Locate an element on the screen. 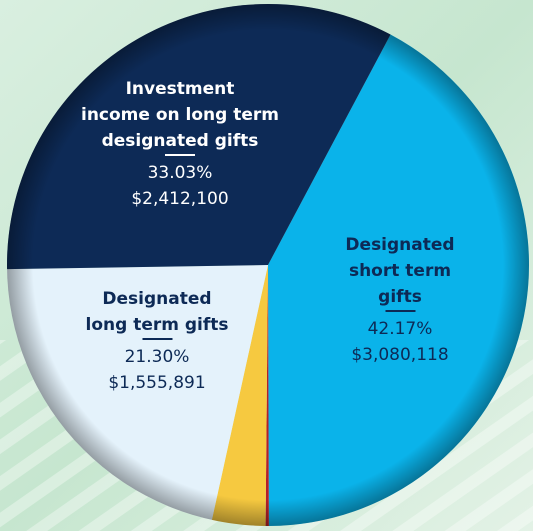 The height and width of the screenshot is (531, 533). percent-label: 33.03% is located at coordinates (180, 173).